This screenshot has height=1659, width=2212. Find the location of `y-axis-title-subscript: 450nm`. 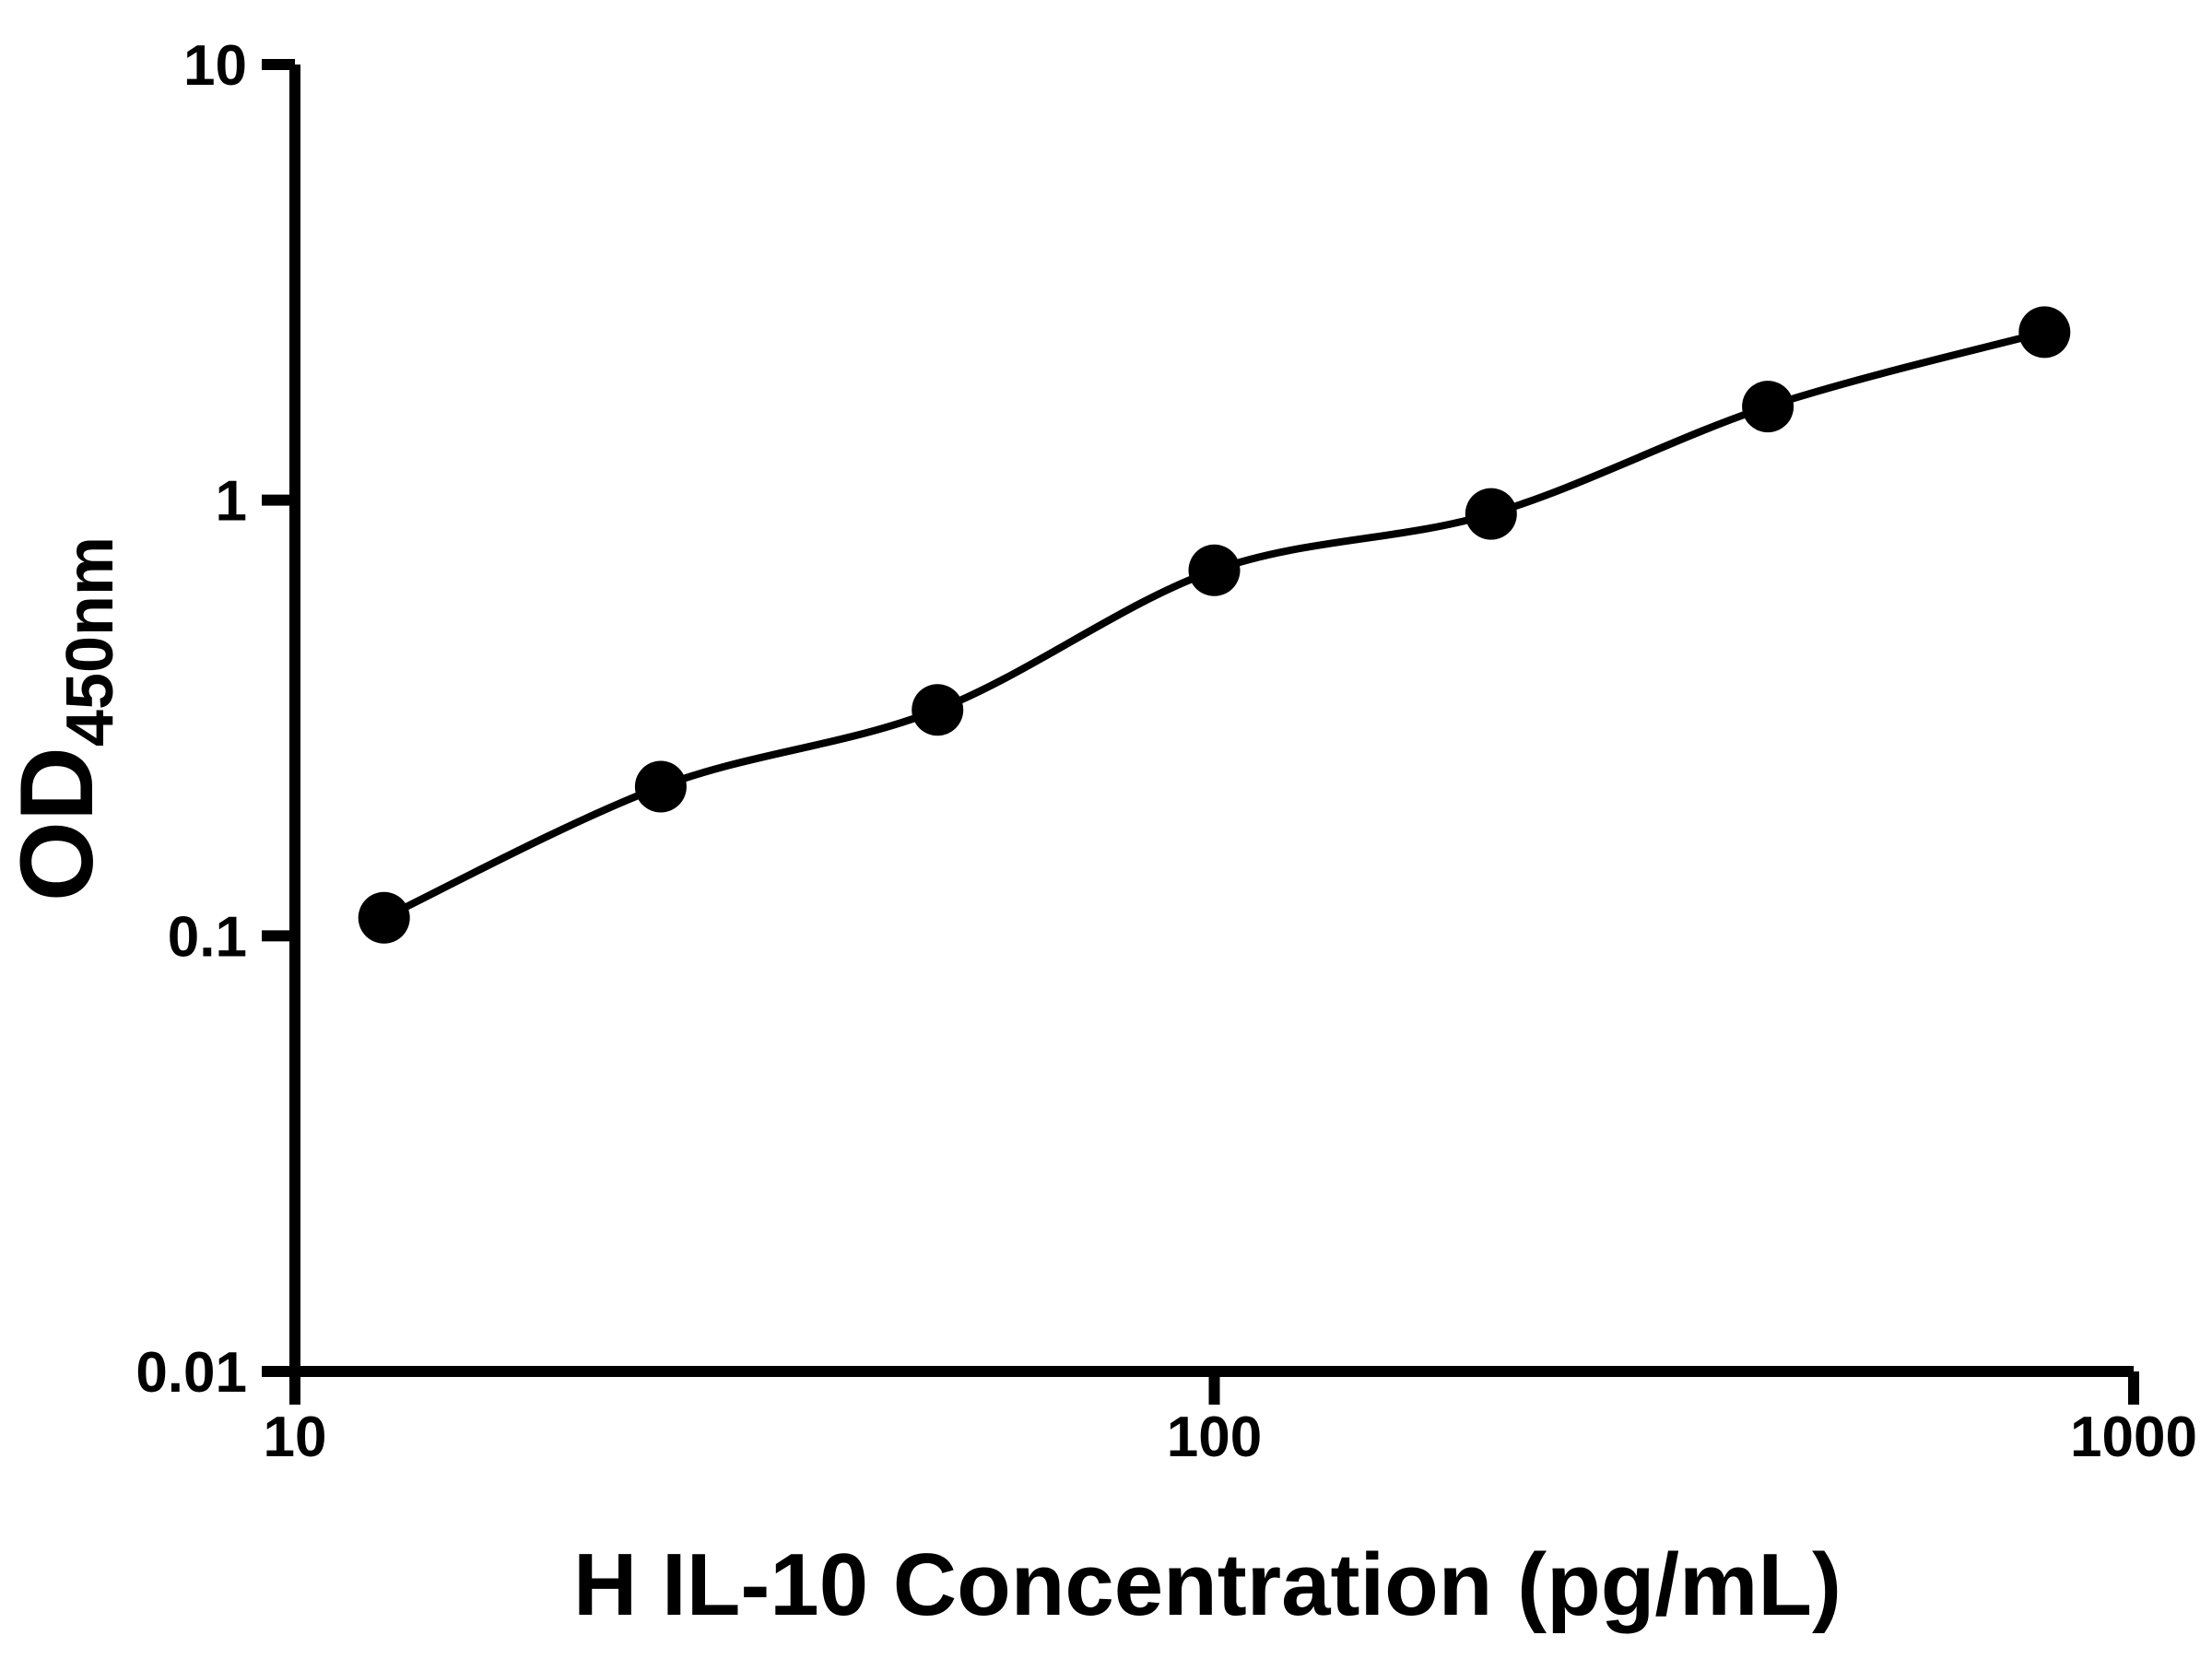

y-axis-title-subscript: 450nm is located at coordinates (90, 641).